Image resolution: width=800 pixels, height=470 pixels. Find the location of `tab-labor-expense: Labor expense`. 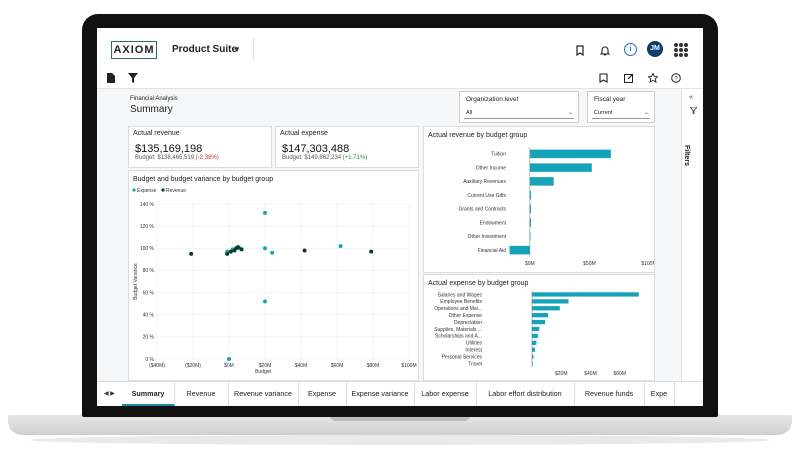

tab-labor-expense: Labor expense is located at coordinates (445, 394).